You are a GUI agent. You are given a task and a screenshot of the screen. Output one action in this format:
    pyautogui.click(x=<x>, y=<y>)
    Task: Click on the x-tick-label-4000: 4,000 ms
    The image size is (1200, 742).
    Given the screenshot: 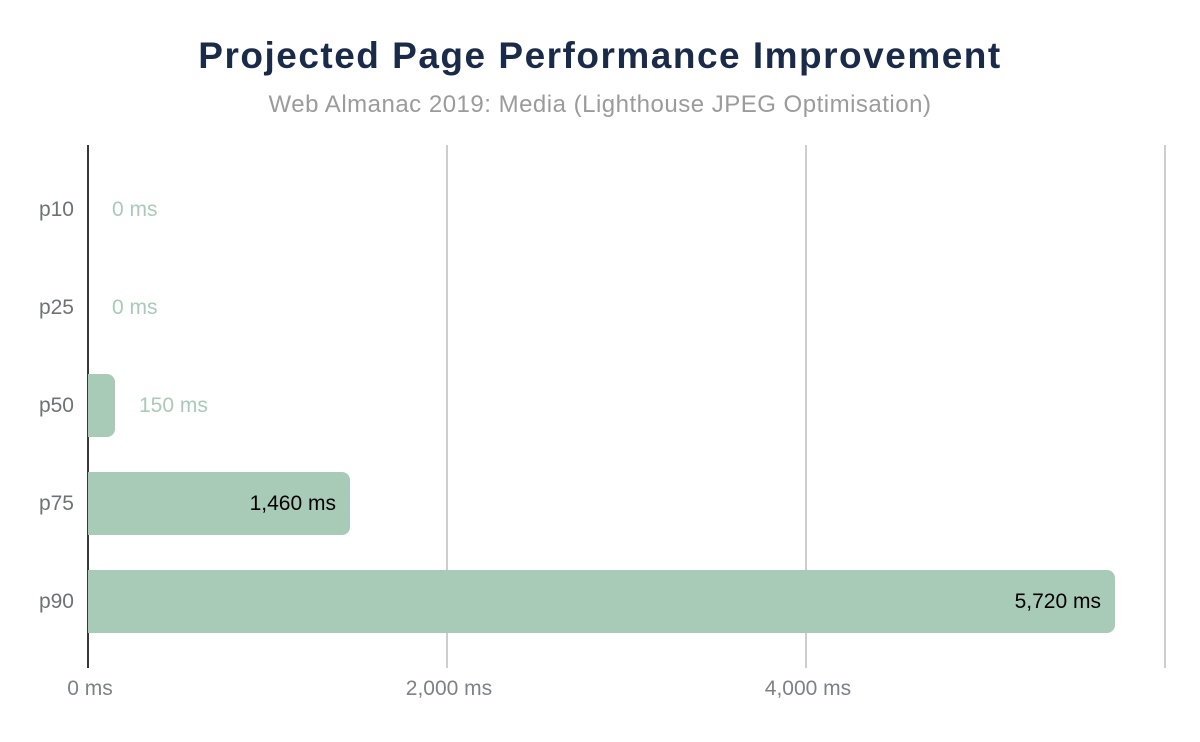 What is the action you would take?
    pyautogui.click(x=808, y=688)
    